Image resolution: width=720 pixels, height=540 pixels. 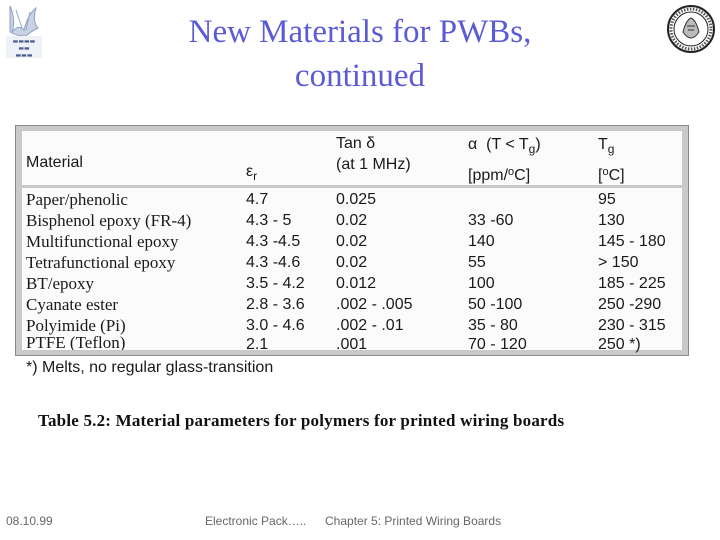 I want to click on header-permittivity: εr, so click(x=251, y=174).